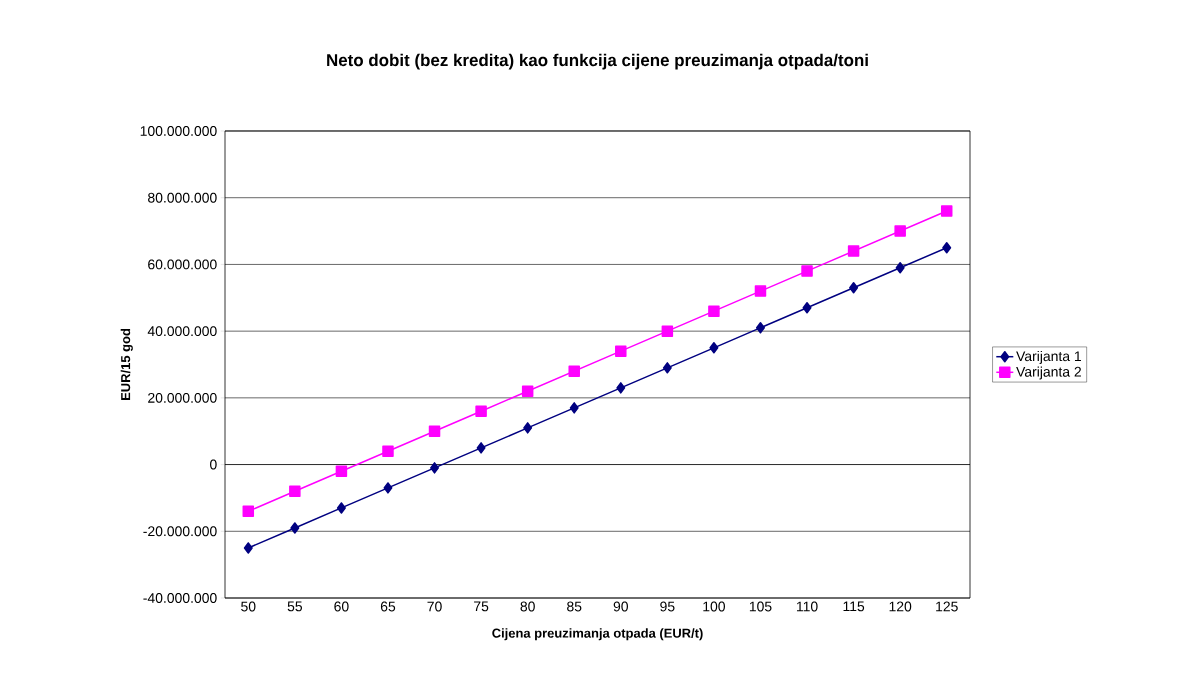 Image resolution: width=1186 pixels, height=673 pixels. What do you see at coordinates (574, 606) in the screenshot?
I see `x-tick-label: 85` at bounding box center [574, 606].